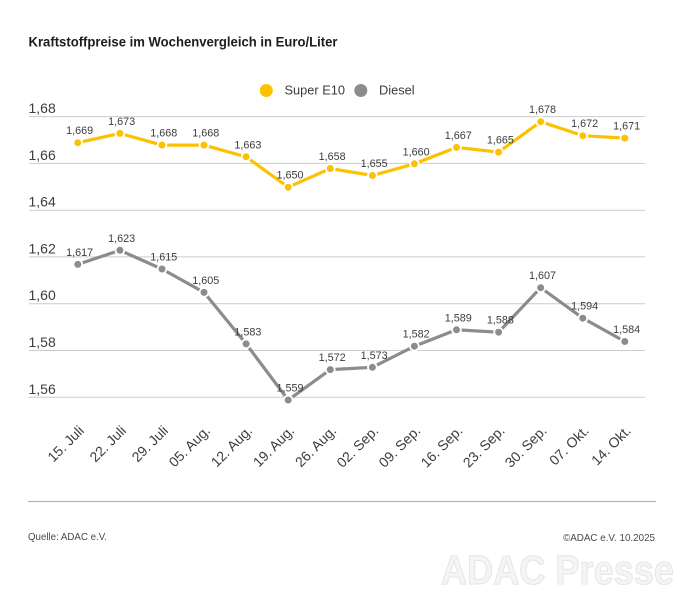  What do you see at coordinates (289, 389) in the screenshot?
I see `svg-text: 1,559` at bounding box center [289, 389].